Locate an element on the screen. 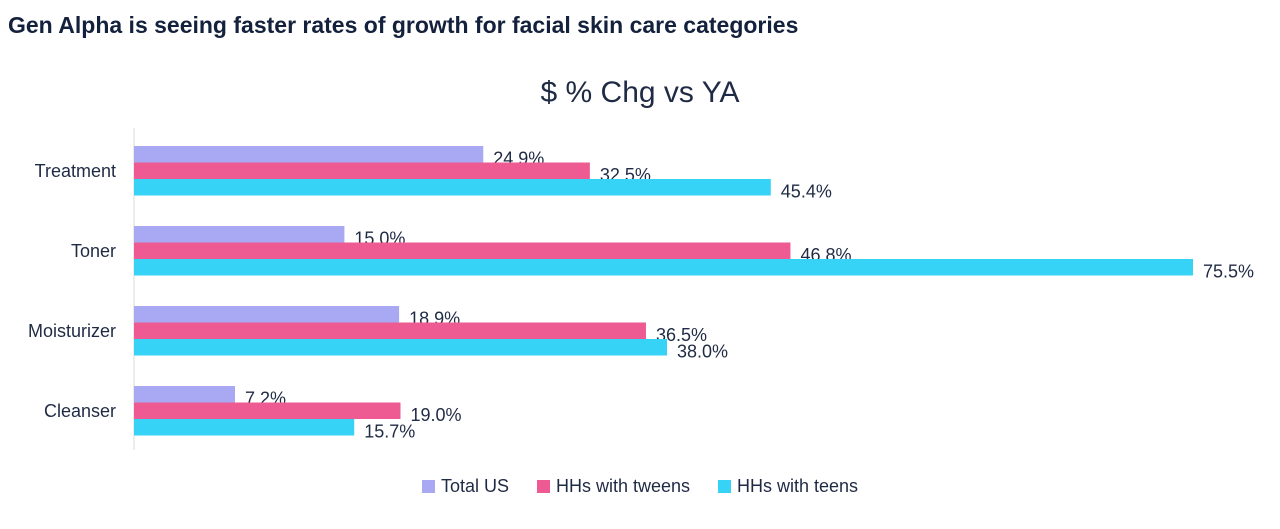  legend-label-total-us: Total US is located at coordinates (474, 486).